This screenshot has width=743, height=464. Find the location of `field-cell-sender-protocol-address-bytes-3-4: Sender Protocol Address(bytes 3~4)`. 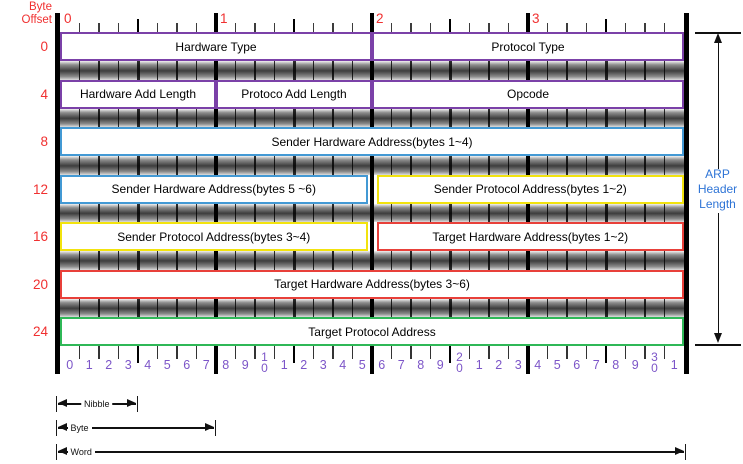

field-cell-sender-protocol-address-bytes-3-4: Sender Protocol Address(bytes 3~4) is located at coordinates (214, 236).